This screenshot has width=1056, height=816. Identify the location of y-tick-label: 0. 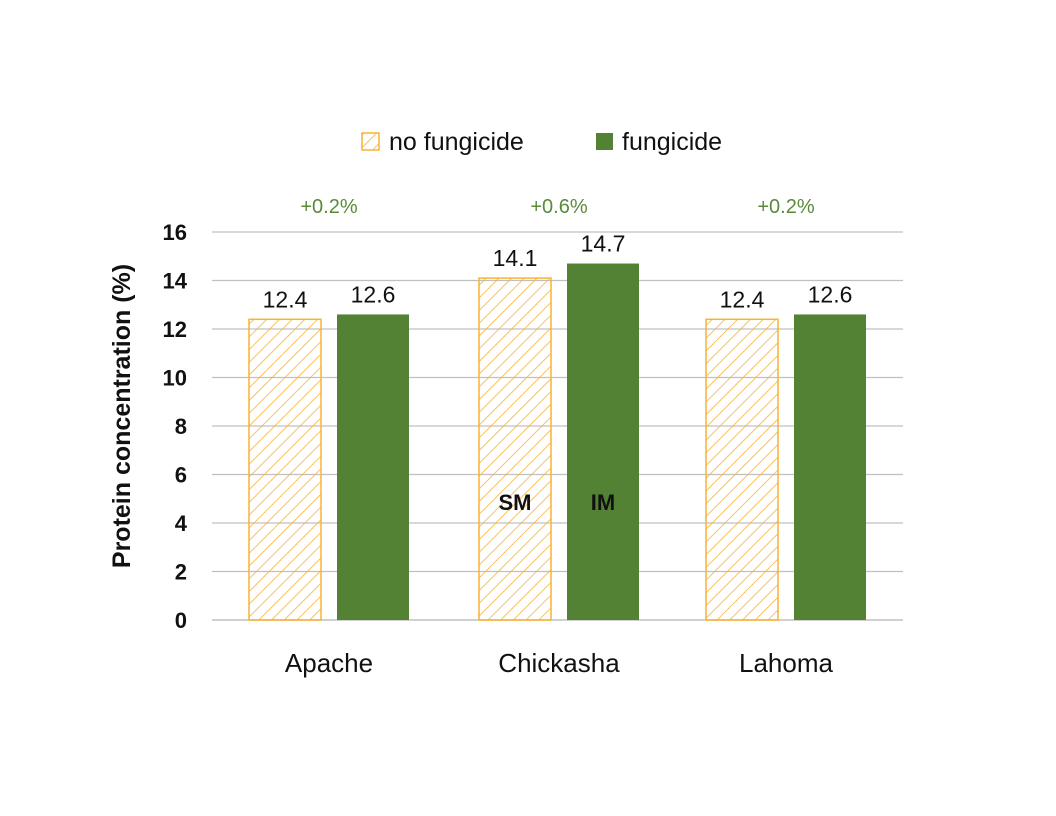
(181, 620).